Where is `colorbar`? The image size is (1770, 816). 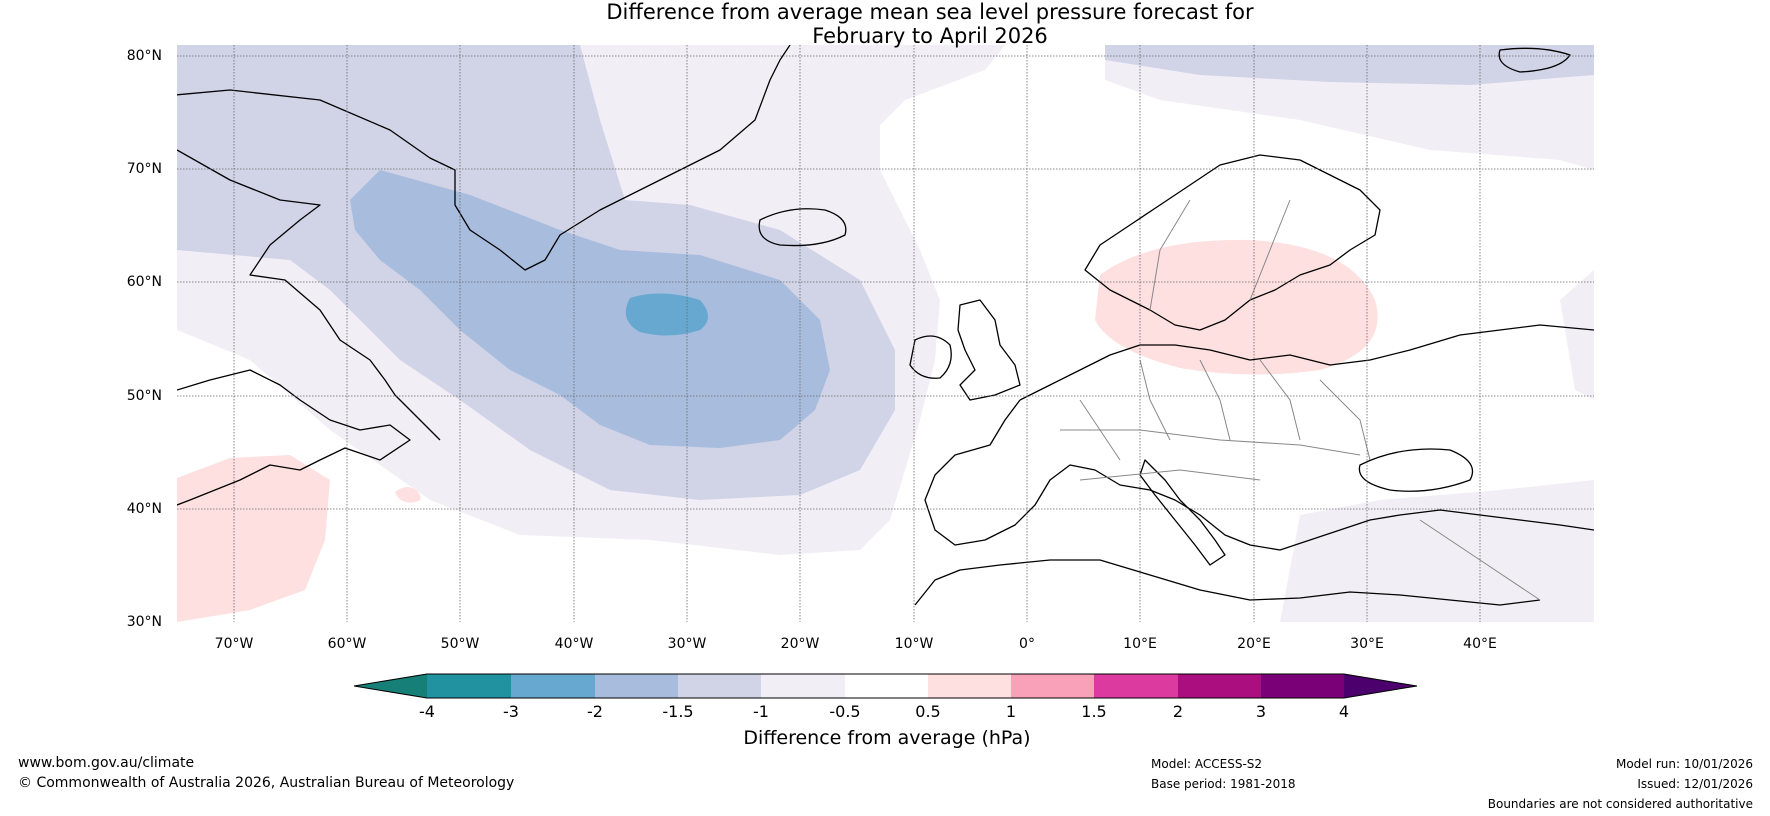
colorbar is located at coordinates (885, 686).